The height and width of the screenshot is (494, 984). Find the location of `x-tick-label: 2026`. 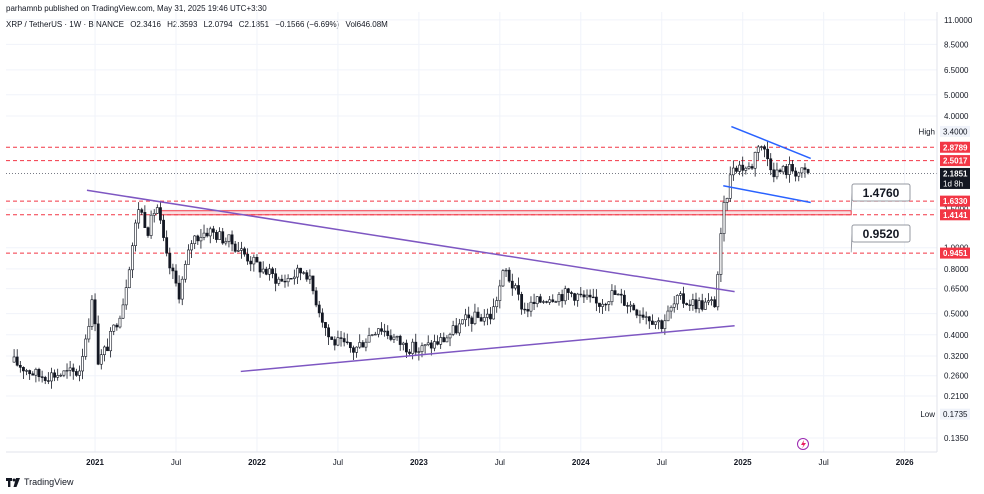

x-tick-label: 2026 is located at coordinates (905, 462).